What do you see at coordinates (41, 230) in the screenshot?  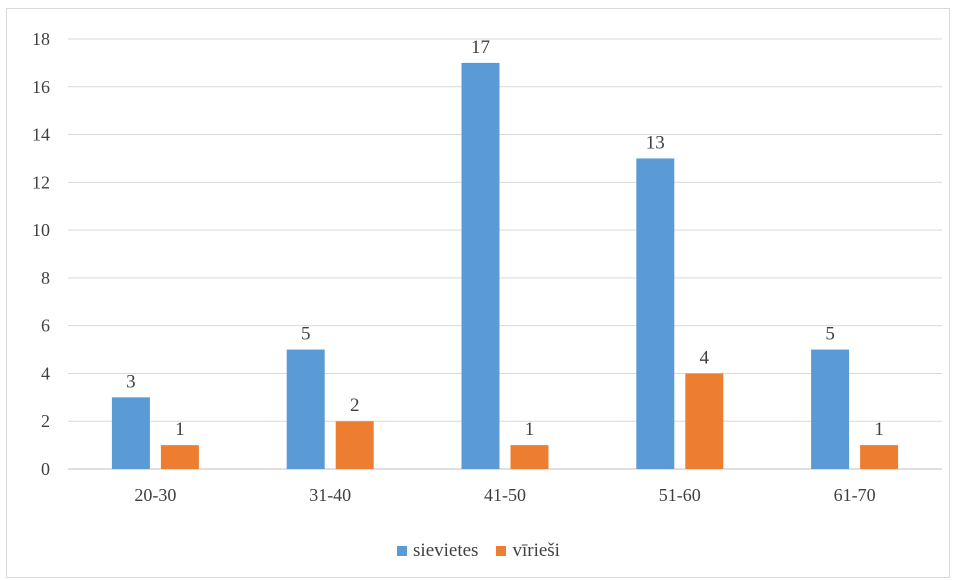 I see `y-tick-label-10: 10` at bounding box center [41, 230].